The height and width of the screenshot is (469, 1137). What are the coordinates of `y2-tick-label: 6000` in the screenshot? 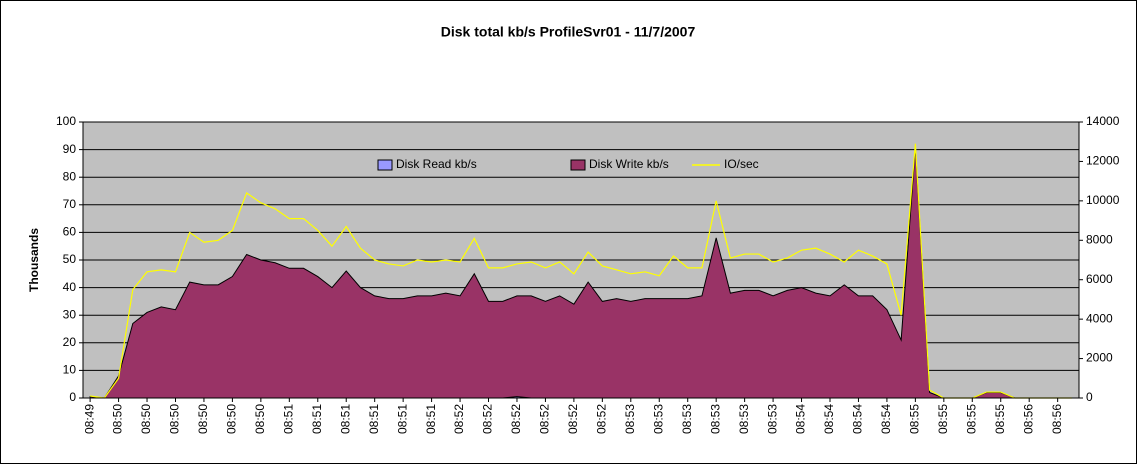 It's located at (1099, 279).